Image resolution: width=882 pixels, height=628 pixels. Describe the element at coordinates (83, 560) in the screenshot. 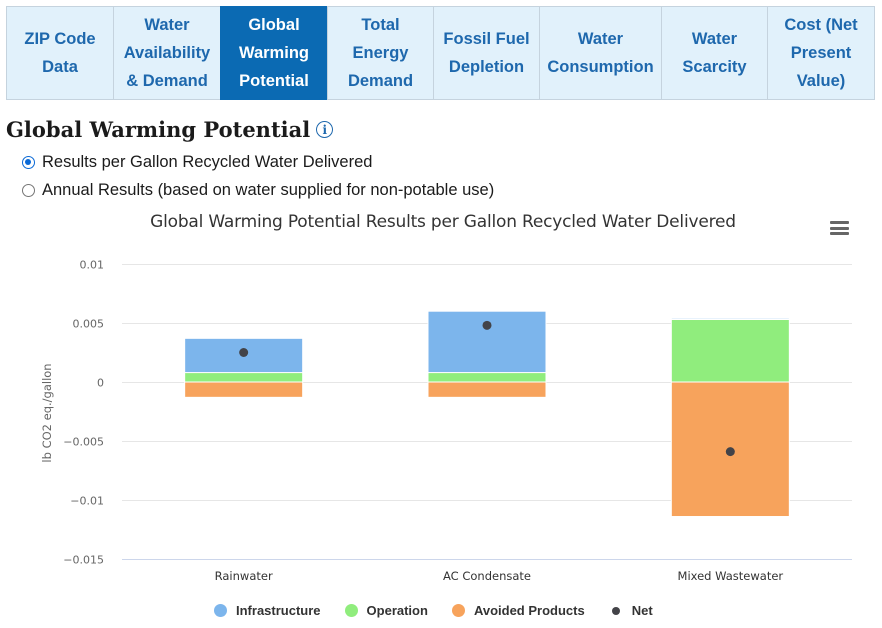

I see `y-tick-label: −0.015` at that location.